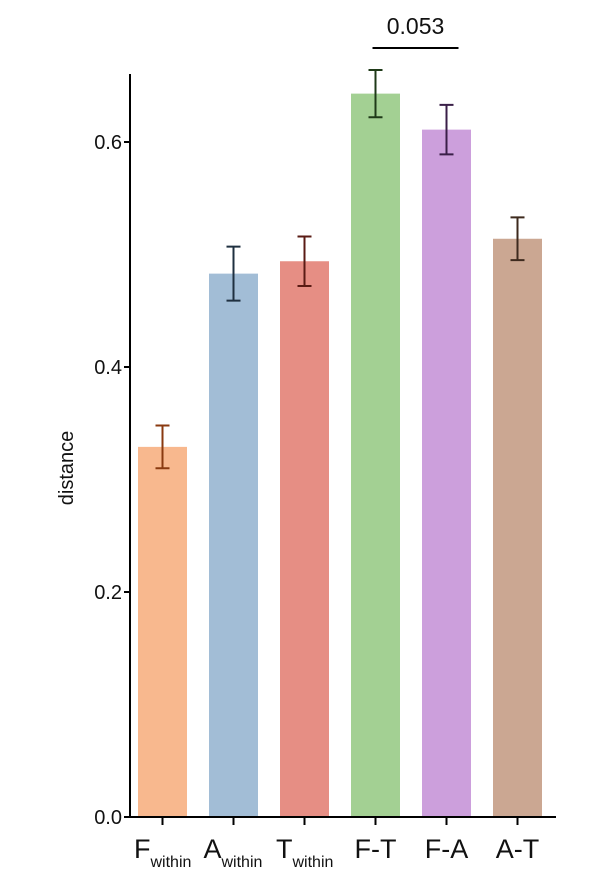 This screenshot has width=605, height=885. What do you see at coordinates (142, 849) in the screenshot?
I see `x-tick-label-0: F` at bounding box center [142, 849].